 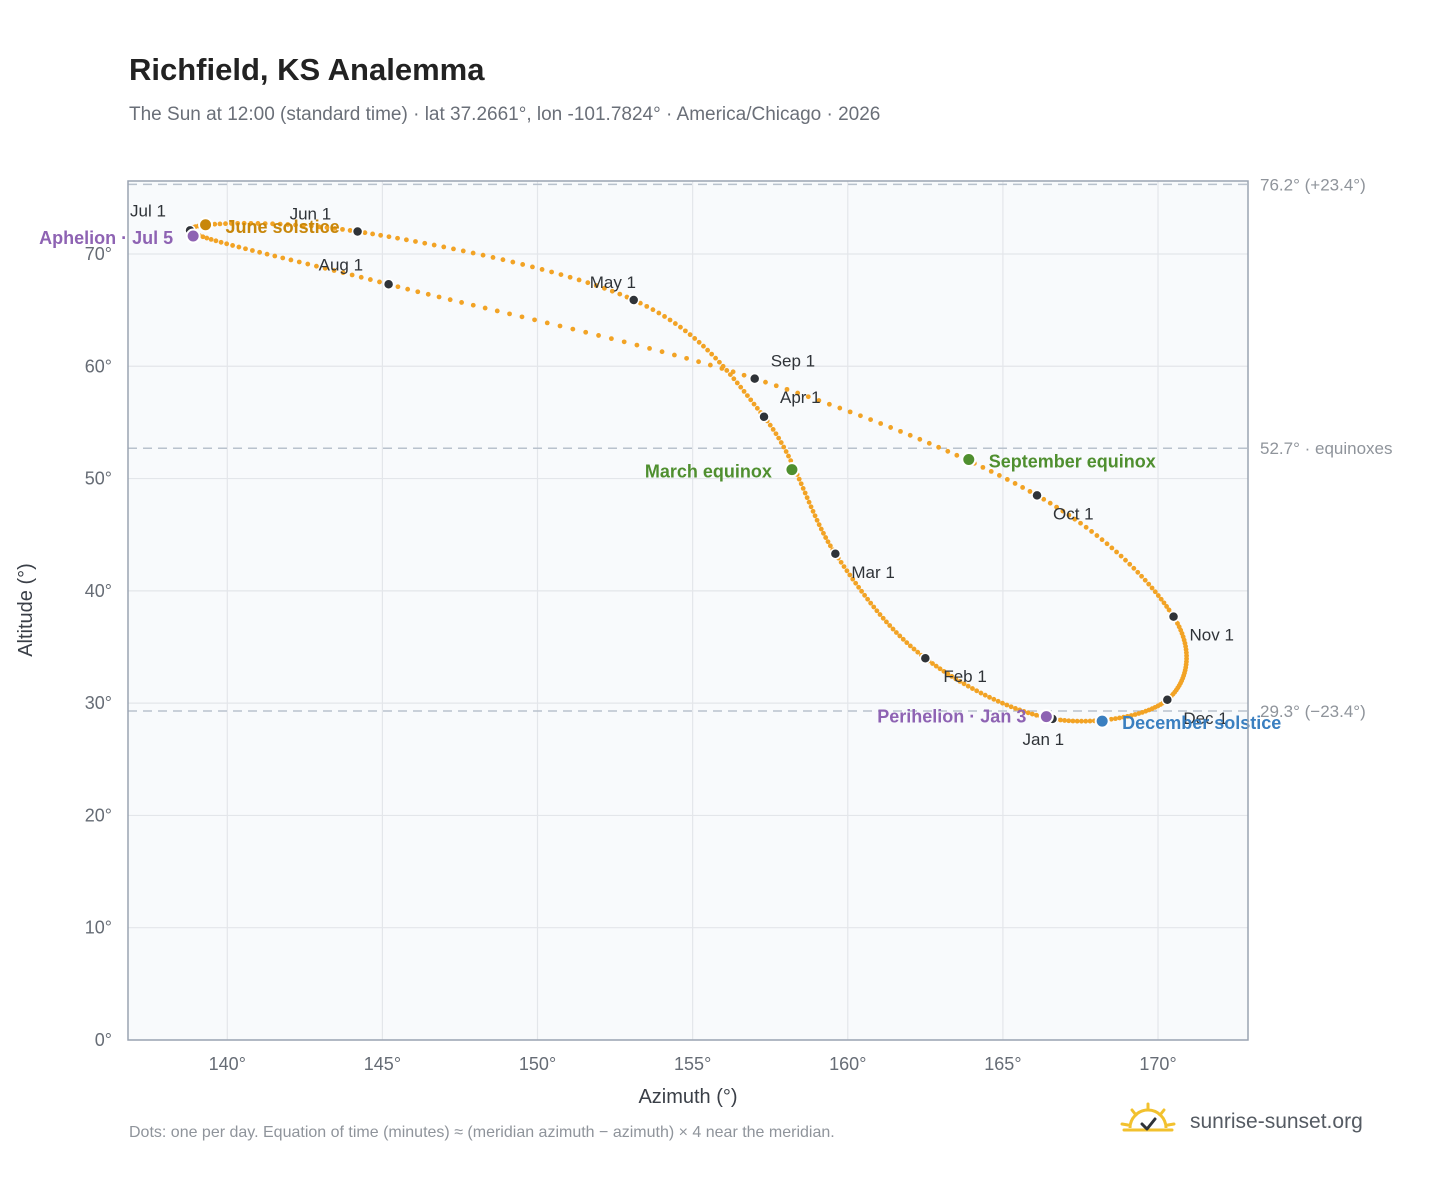 What do you see at coordinates (1201, 723) in the screenshot?
I see `event-label: December solstice` at bounding box center [1201, 723].